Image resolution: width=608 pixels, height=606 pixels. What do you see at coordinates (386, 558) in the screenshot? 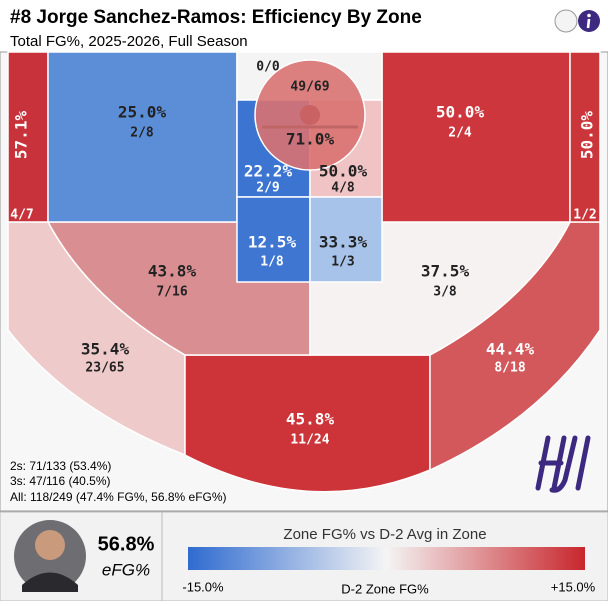
I see `color-scale` at bounding box center [386, 558].